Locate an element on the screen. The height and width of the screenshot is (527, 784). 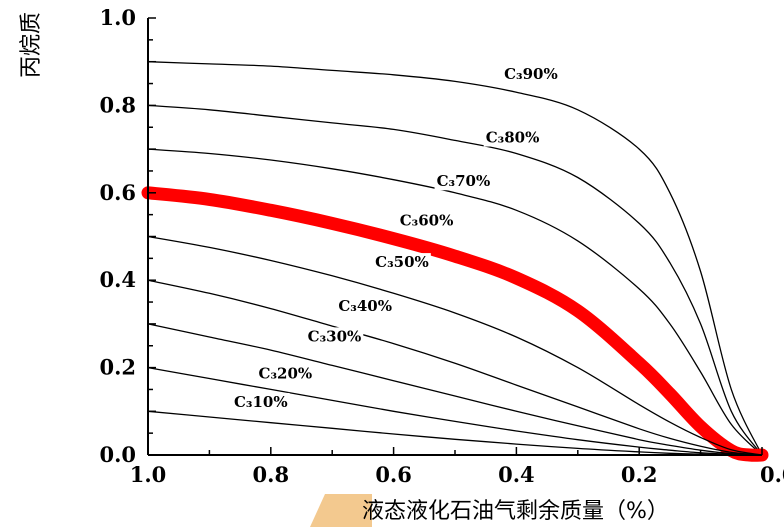
series-label-2: C₃70% is located at coordinates (464, 181).